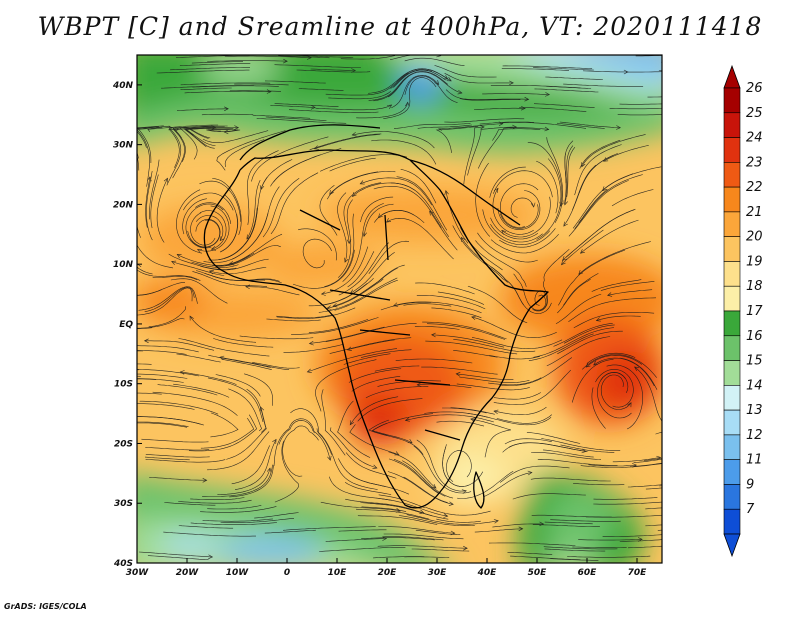  I want to click on y-tick-label: 10S, so click(123, 385).